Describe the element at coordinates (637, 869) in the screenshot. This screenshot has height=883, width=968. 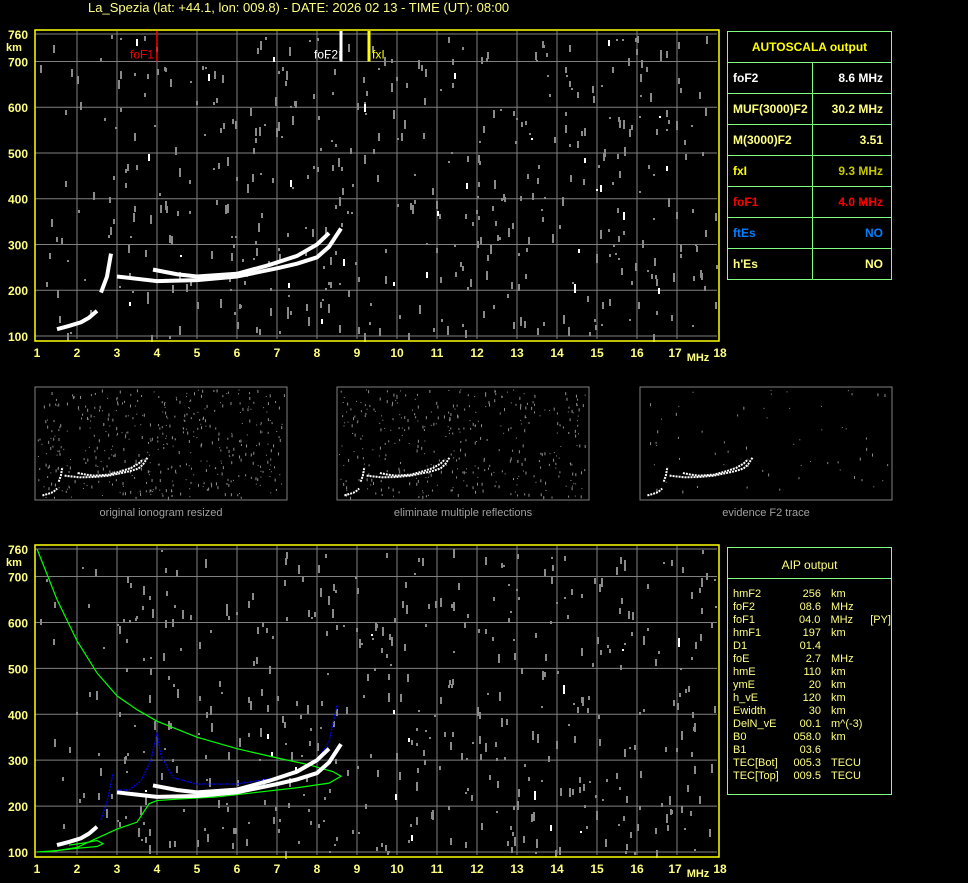
I see `x-tick-label: 16` at that location.